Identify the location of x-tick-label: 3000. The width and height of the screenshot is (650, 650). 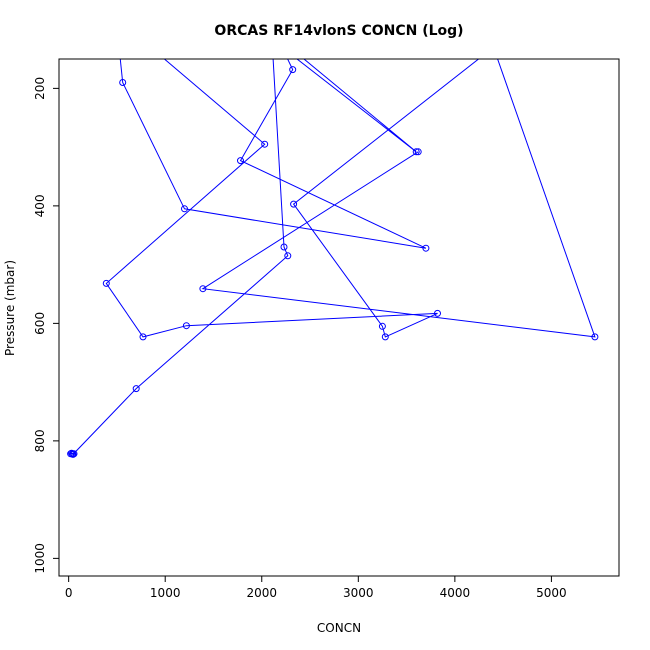
(358, 593).